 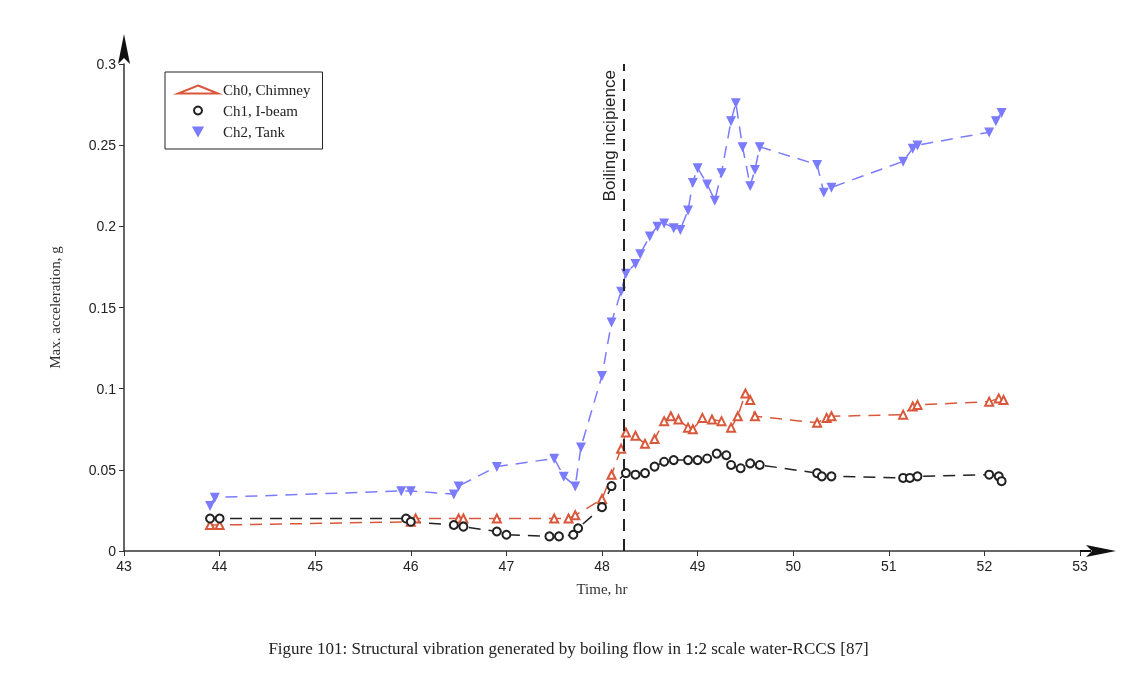 What do you see at coordinates (506, 566) in the screenshot?
I see `x-tick-label: 47` at bounding box center [506, 566].